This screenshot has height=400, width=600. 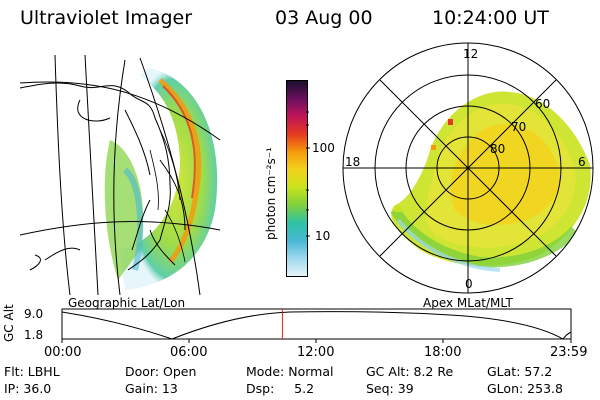 I want to click on door-info: Door: Open, so click(x=161, y=371).